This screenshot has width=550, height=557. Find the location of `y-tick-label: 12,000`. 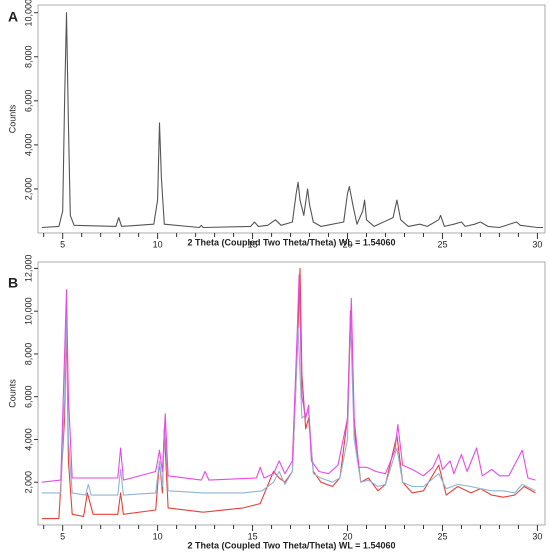

y-tick-label: 12,000 is located at coordinates (28, 269).